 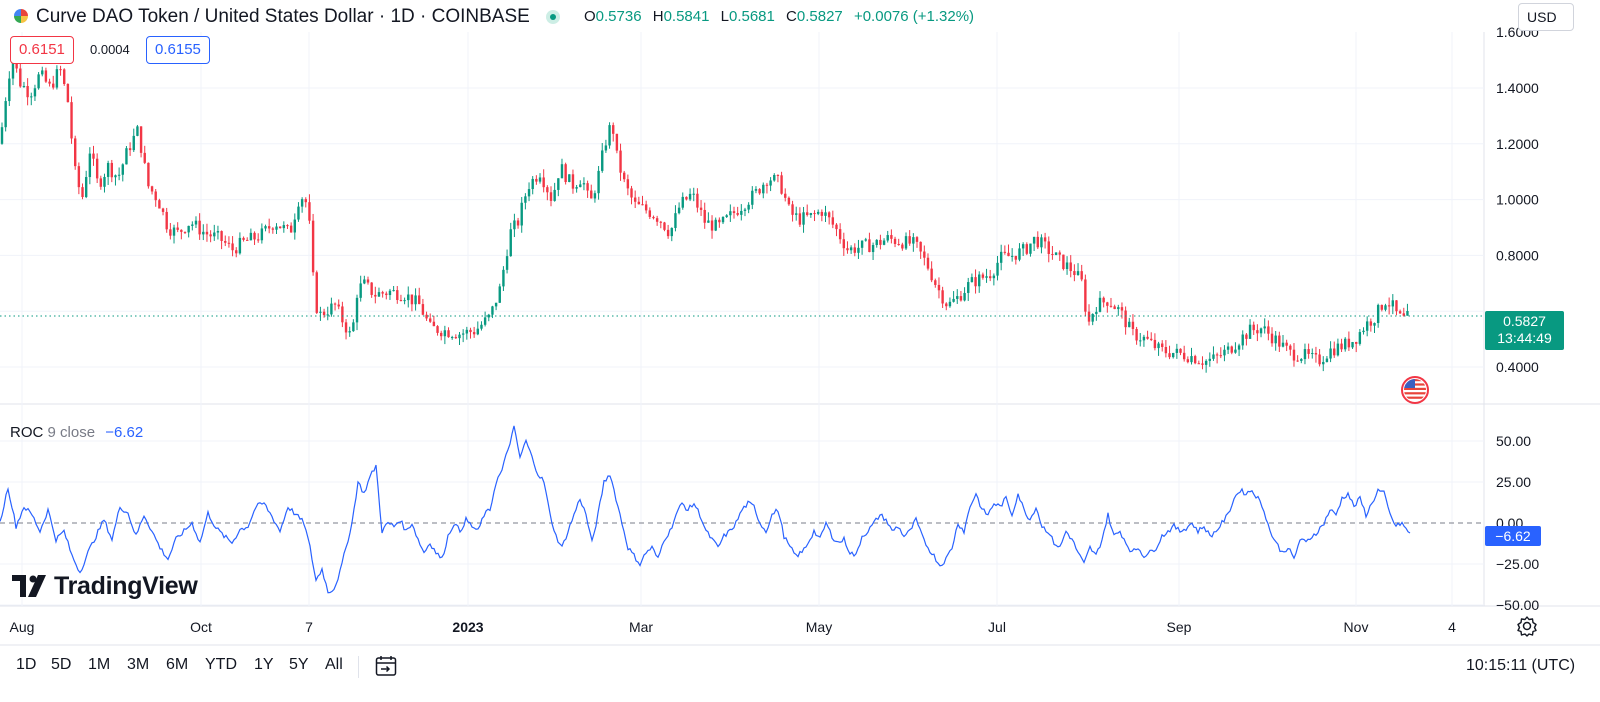 What do you see at coordinates (61, 664) in the screenshot?
I see `range-5d-button: 5D` at bounding box center [61, 664].